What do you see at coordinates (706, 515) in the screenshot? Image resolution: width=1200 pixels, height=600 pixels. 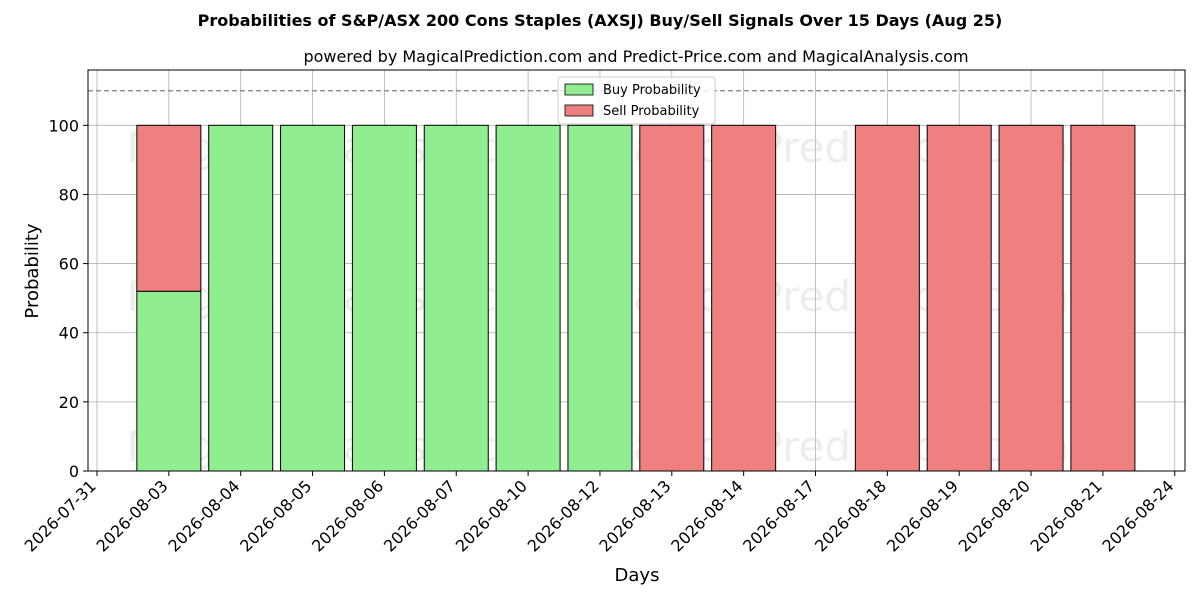 I see `x-tick-label: 2026-08-14` at bounding box center [706, 515].